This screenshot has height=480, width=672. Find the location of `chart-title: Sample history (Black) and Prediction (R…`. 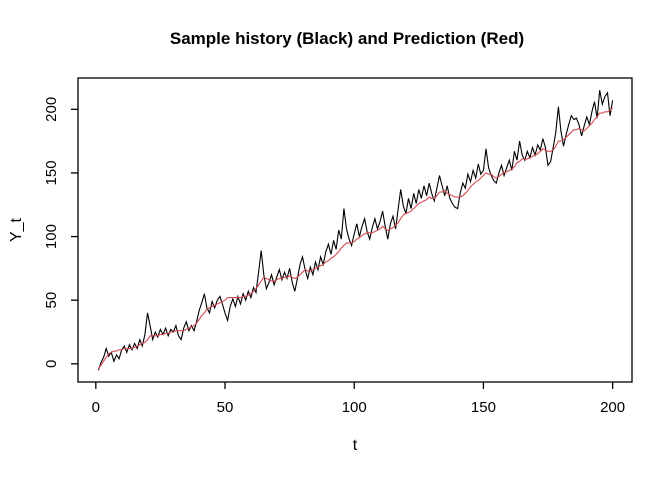

chart-title: Sample history (Black) and Prediction (R… is located at coordinates (347, 38).